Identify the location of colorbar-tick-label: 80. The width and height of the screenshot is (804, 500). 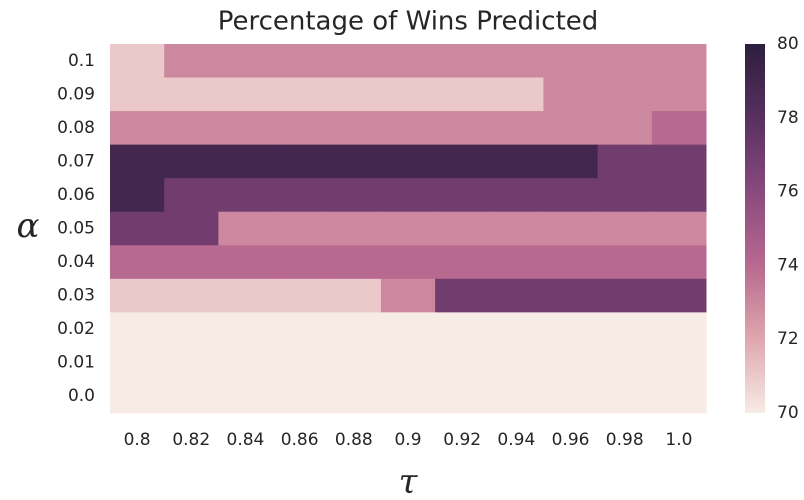
(788, 44).